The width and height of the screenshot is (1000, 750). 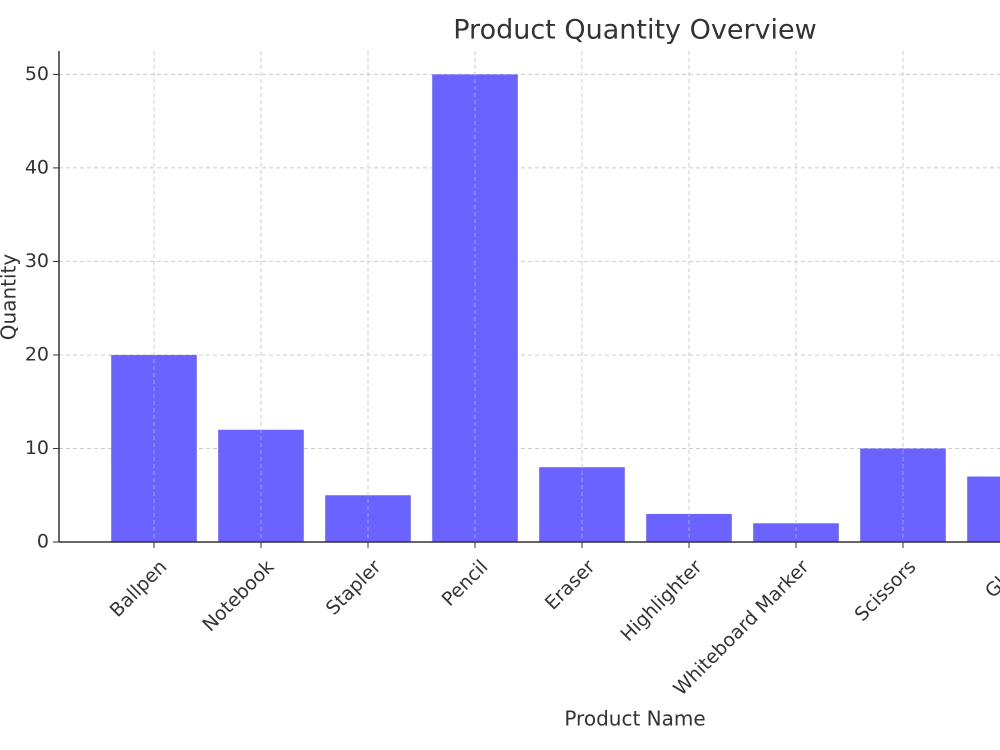 I want to click on x-tick-label: Highlighter, so click(x=661, y=601).